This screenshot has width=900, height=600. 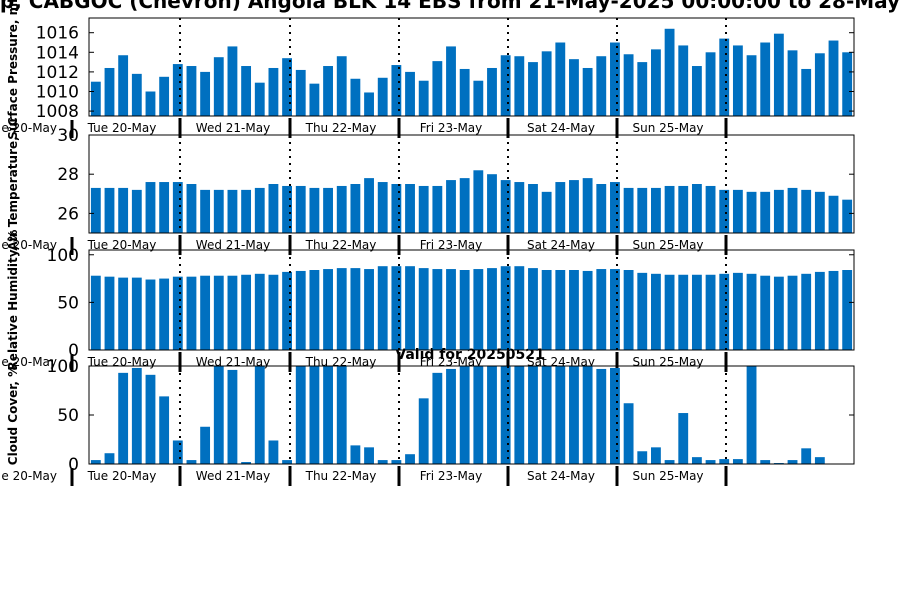 What do you see at coordinates (471, 184) in the screenshot?
I see `panel-frame` at bounding box center [471, 184].